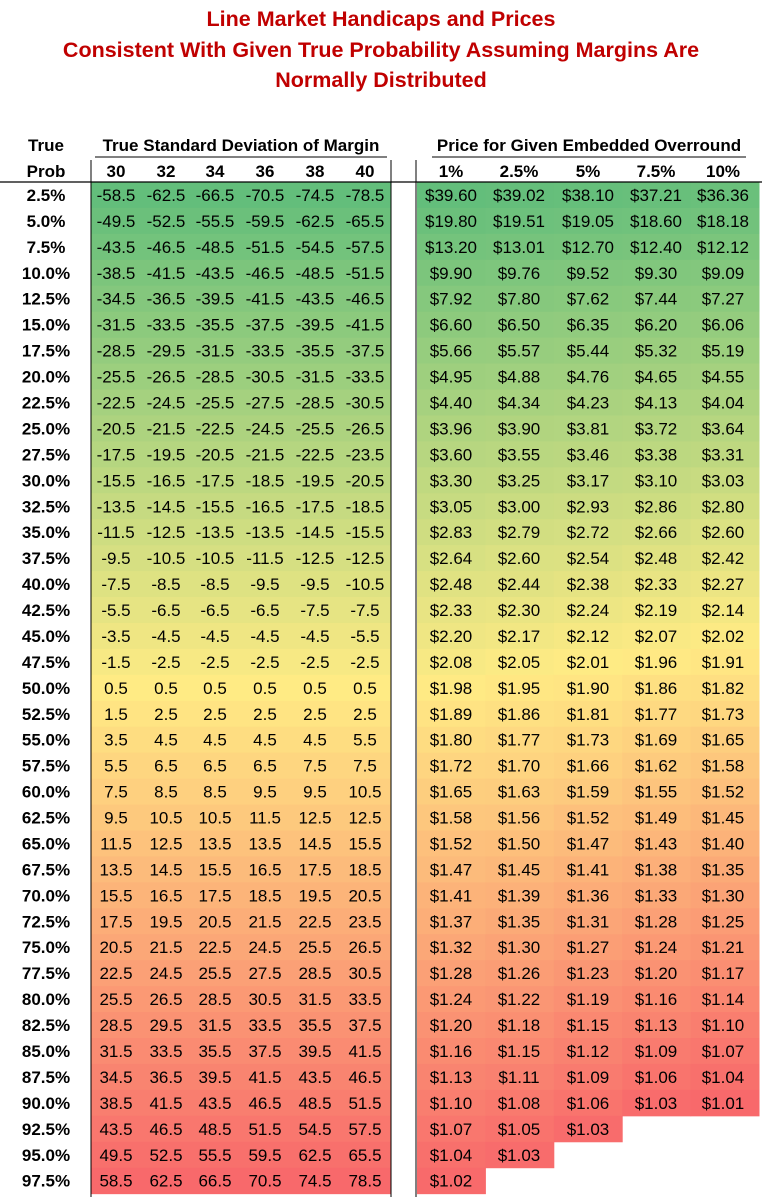 The height and width of the screenshot is (1197, 762). Describe the element at coordinates (265, 480) in the screenshot. I see `handicap-cell: -18.5` at that location.